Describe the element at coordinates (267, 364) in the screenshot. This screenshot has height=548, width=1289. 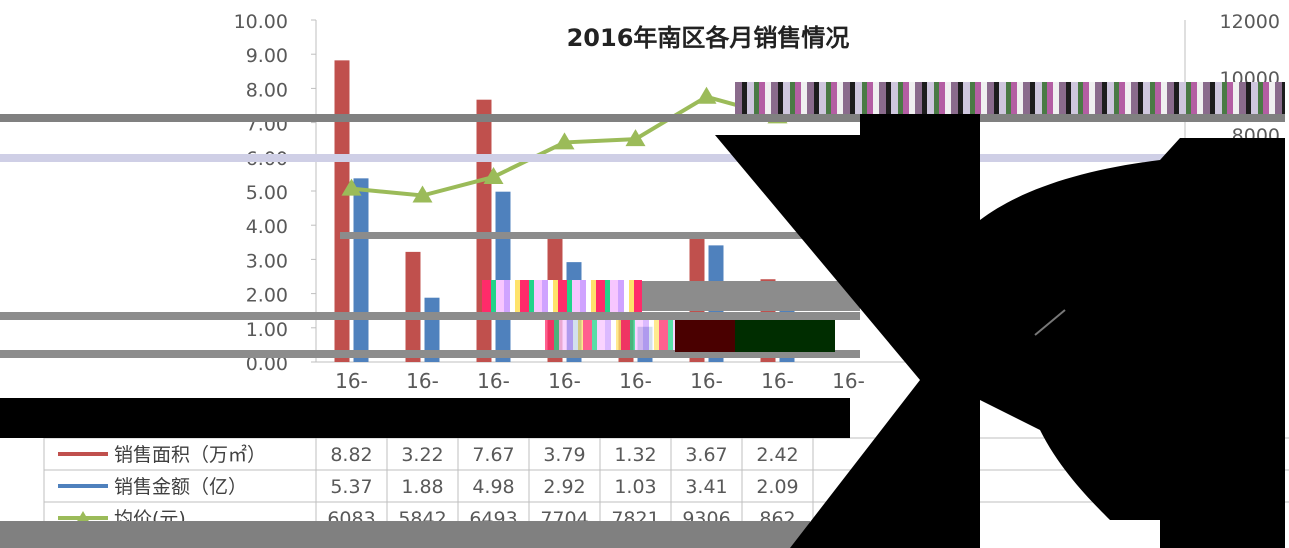
I see `left-tick-label: 0.00` at that location.